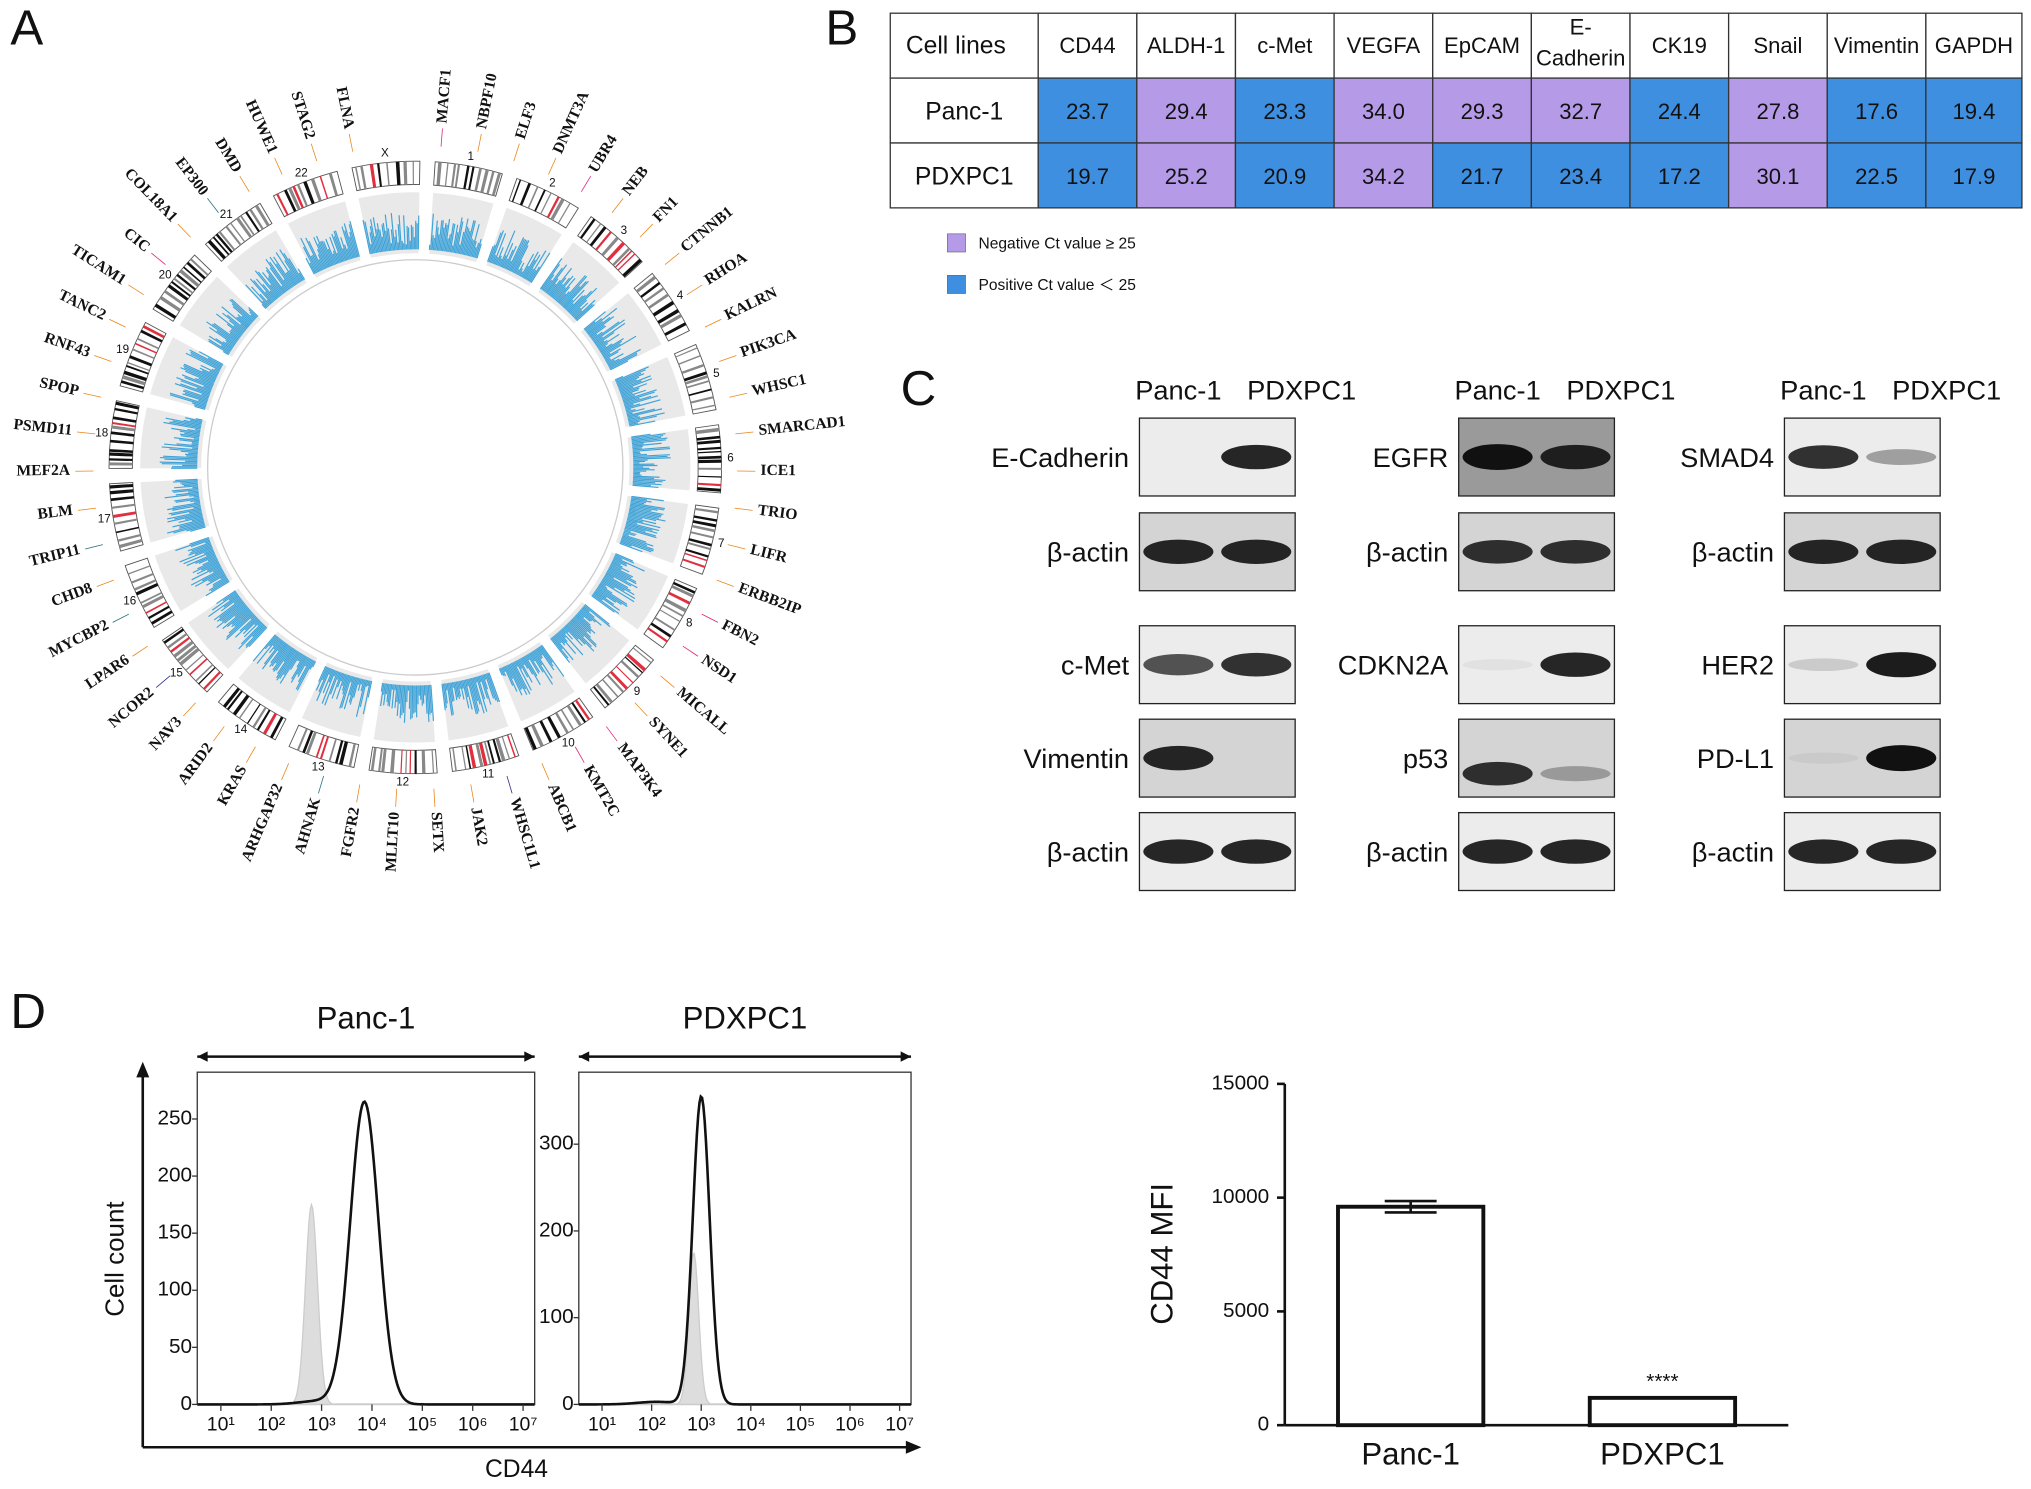 Image resolution: width=2031 pixels, height=1489 pixels. What do you see at coordinates (624, 230) in the screenshot?
I see `chromosome-label: 3` at bounding box center [624, 230].